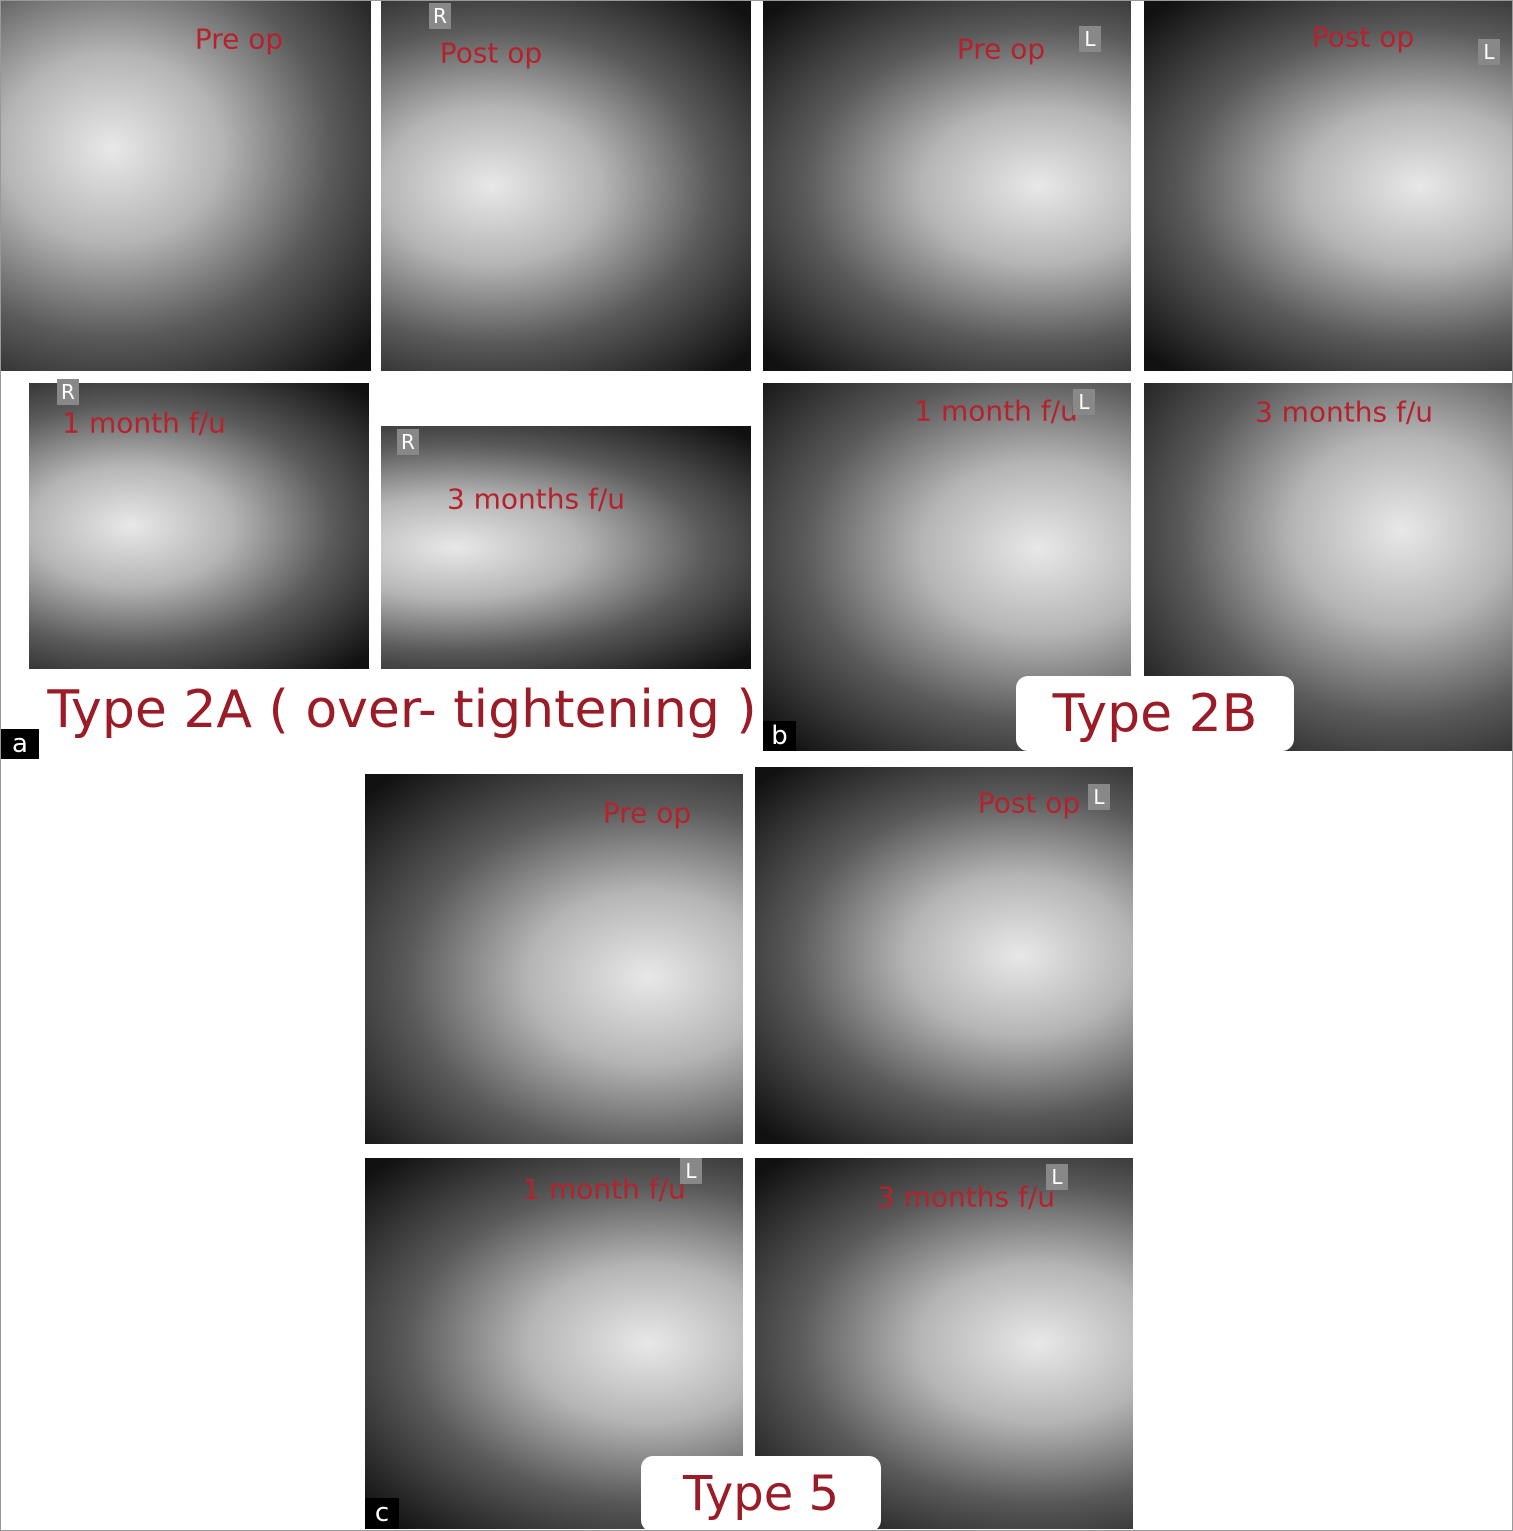 Image resolution: width=1513 pixels, height=1531 pixels. Describe the element at coordinates (779, 736) in the screenshot. I see `panel-letter: b` at that location.